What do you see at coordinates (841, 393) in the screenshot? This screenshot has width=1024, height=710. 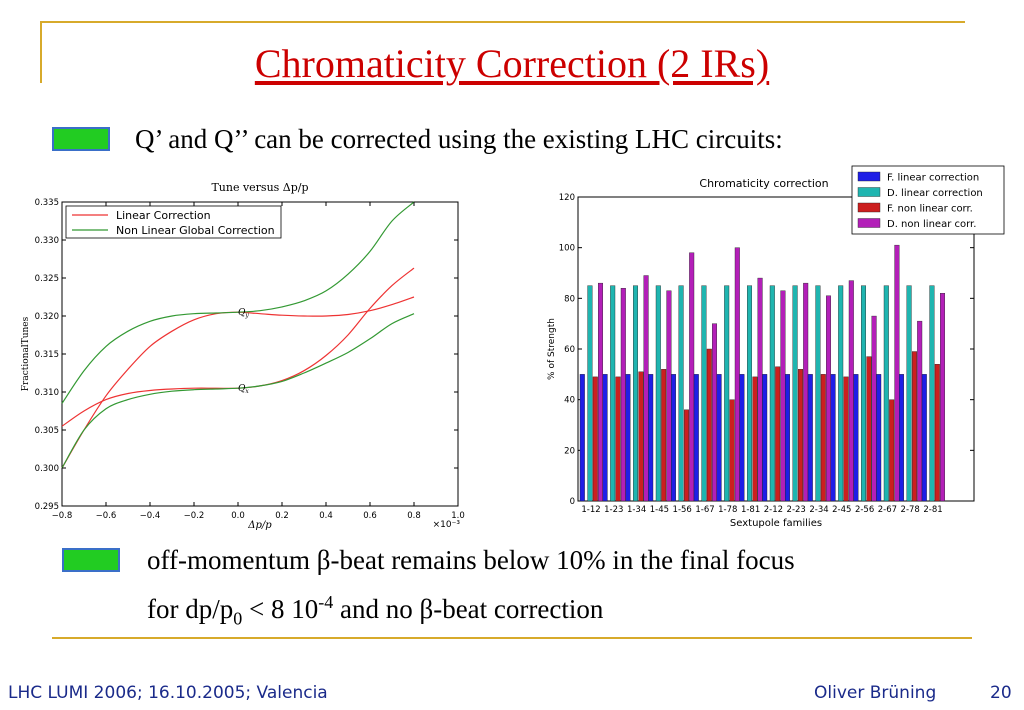 I see `bar-2-45-s2` at bounding box center [841, 393].